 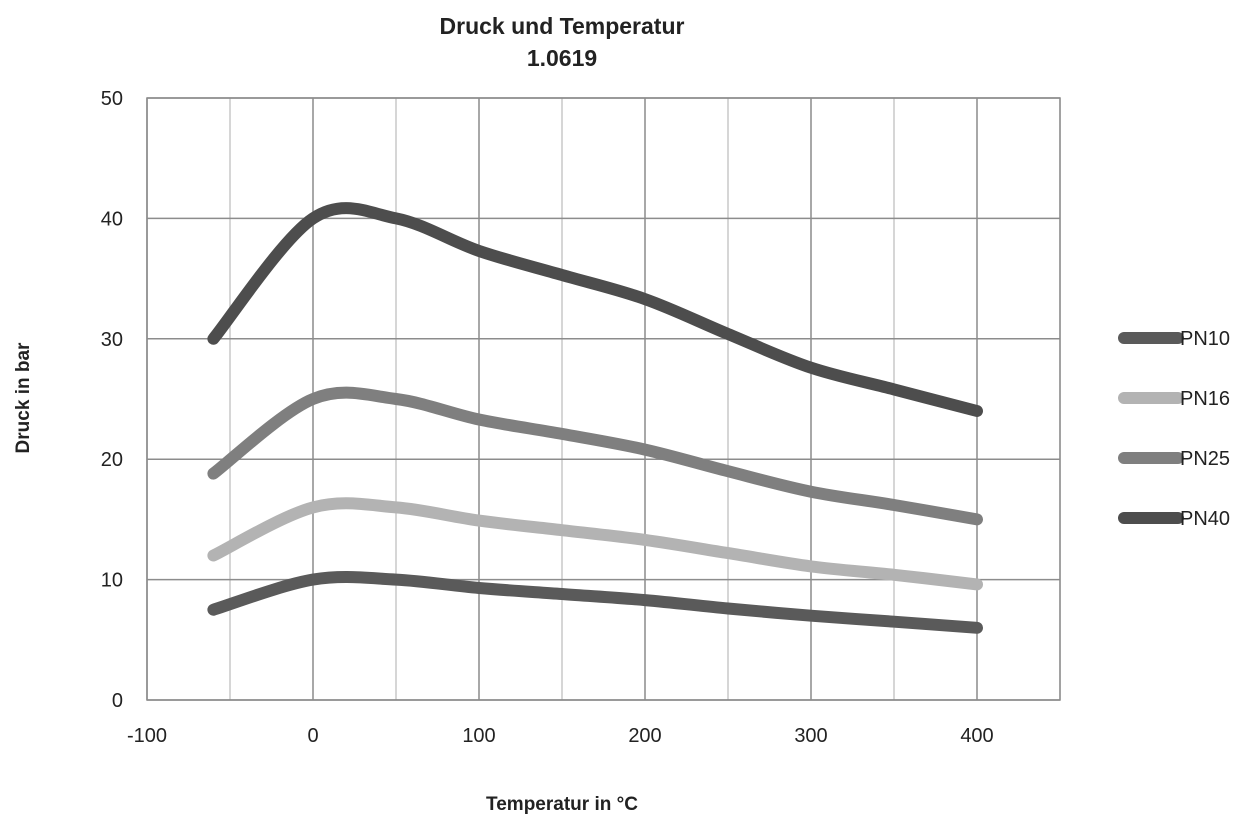 I want to click on chart-subtitle-line: 1.0619, so click(x=562, y=58).